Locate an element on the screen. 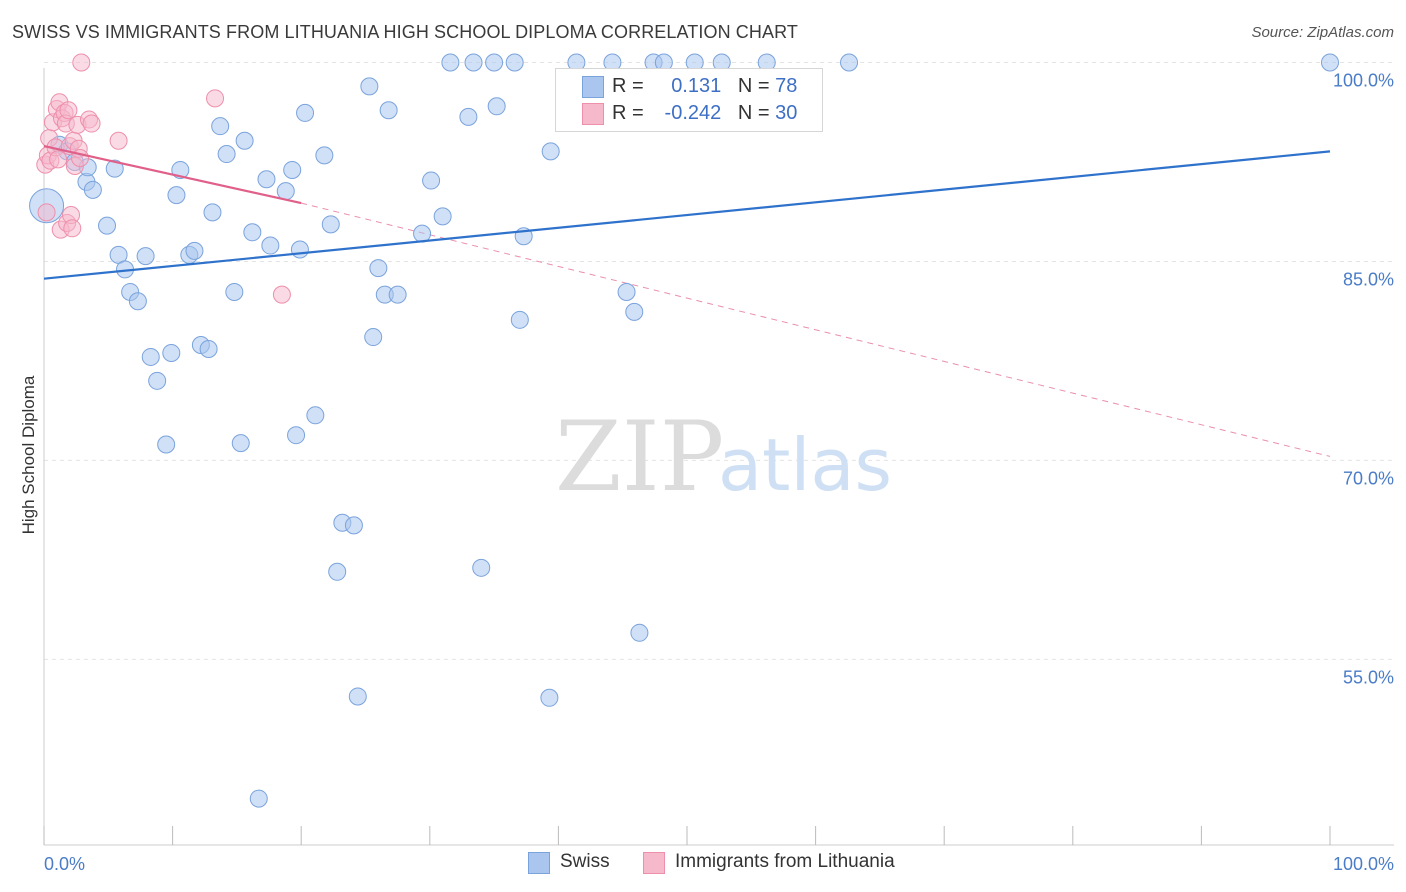 The height and width of the screenshot is (892, 1406). swiss-trend-line is located at coordinates (687, 215).